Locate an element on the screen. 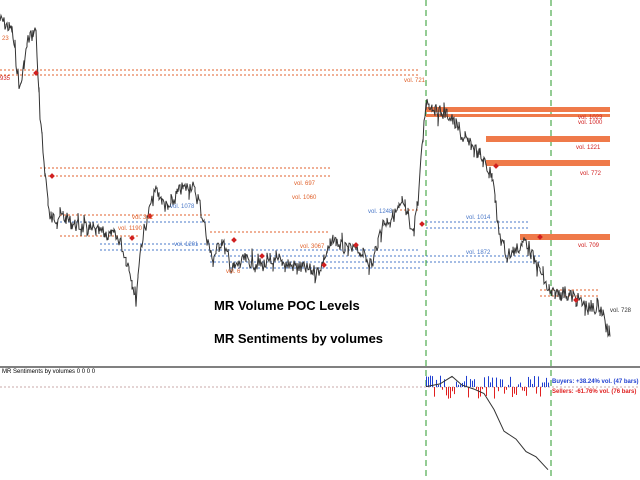 The image size is (640, 480). poc-title: MR Volume POC Levels is located at coordinates (287, 305).